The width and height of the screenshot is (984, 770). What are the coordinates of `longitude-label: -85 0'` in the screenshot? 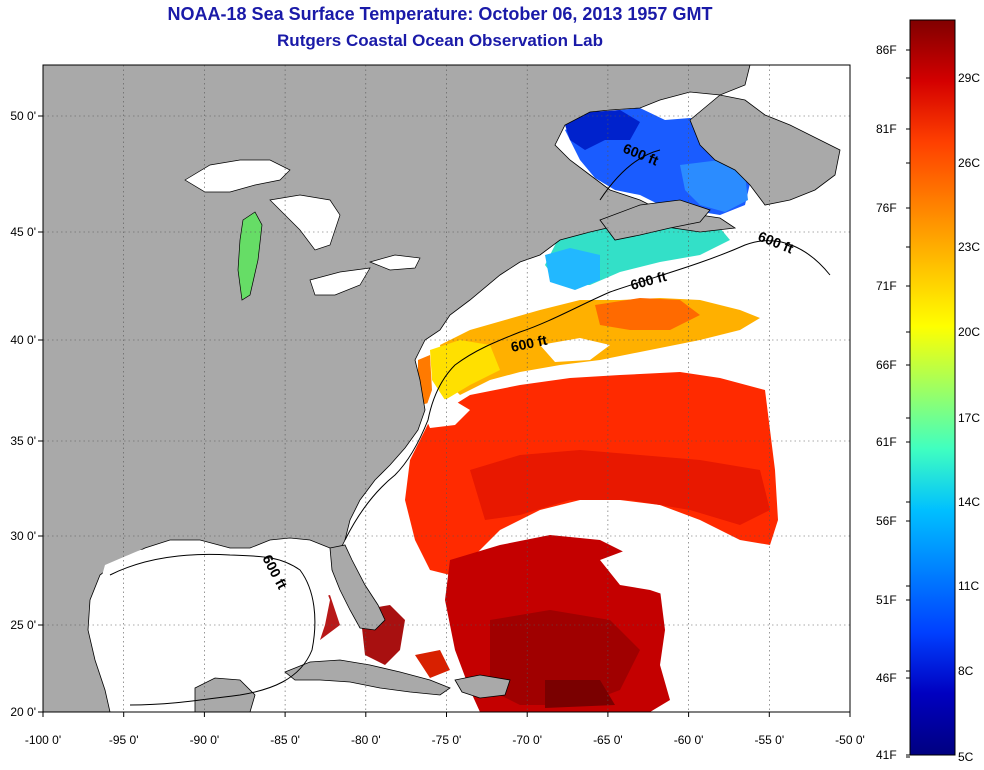 It's located at (285, 740).